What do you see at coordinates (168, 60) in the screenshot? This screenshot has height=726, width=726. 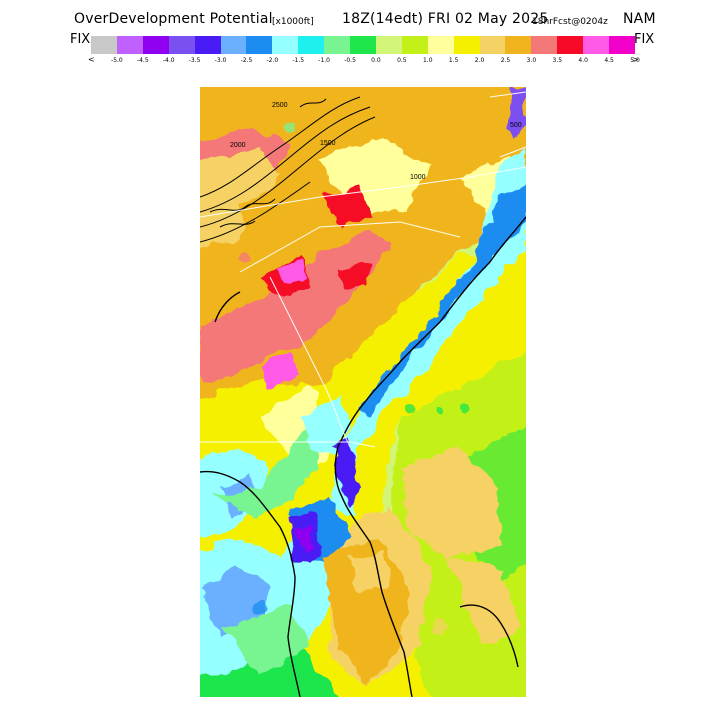 I see `legend-tick-label: -4.0` at bounding box center [168, 60].